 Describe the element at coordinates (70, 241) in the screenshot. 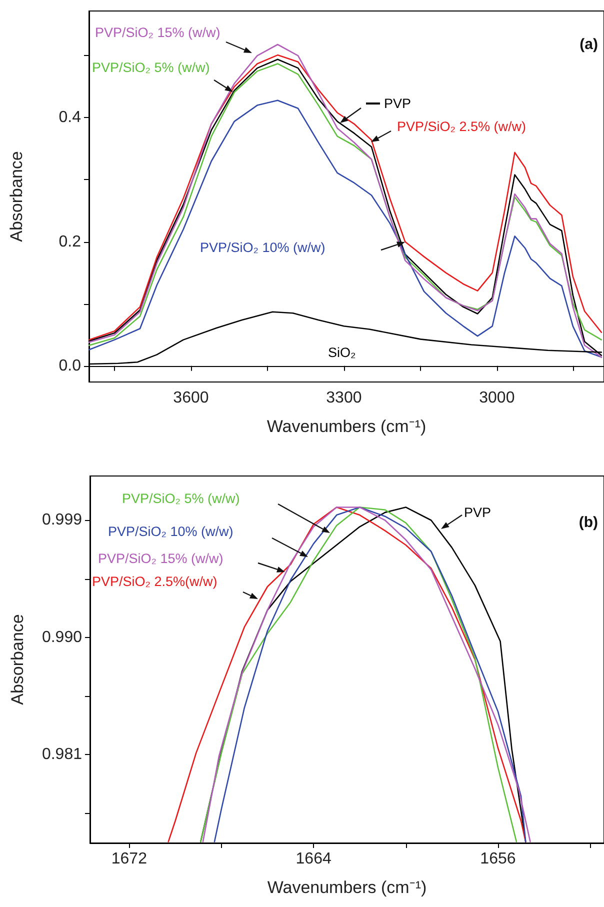

I see `y-tick-label: 0.2` at that location.